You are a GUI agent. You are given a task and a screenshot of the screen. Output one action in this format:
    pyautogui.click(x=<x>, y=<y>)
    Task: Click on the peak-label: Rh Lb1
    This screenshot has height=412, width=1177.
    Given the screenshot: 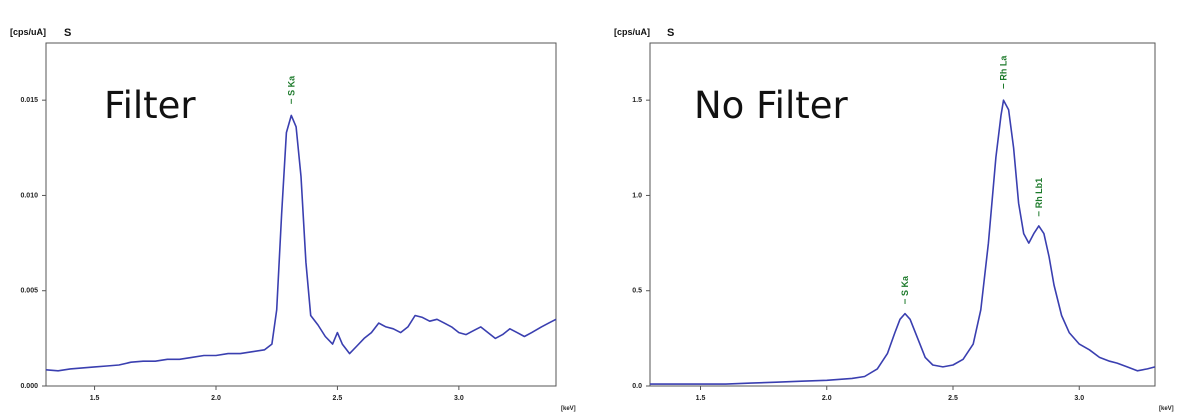 What is the action you would take?
    pyautogui.click(x=1039, y=193)
    